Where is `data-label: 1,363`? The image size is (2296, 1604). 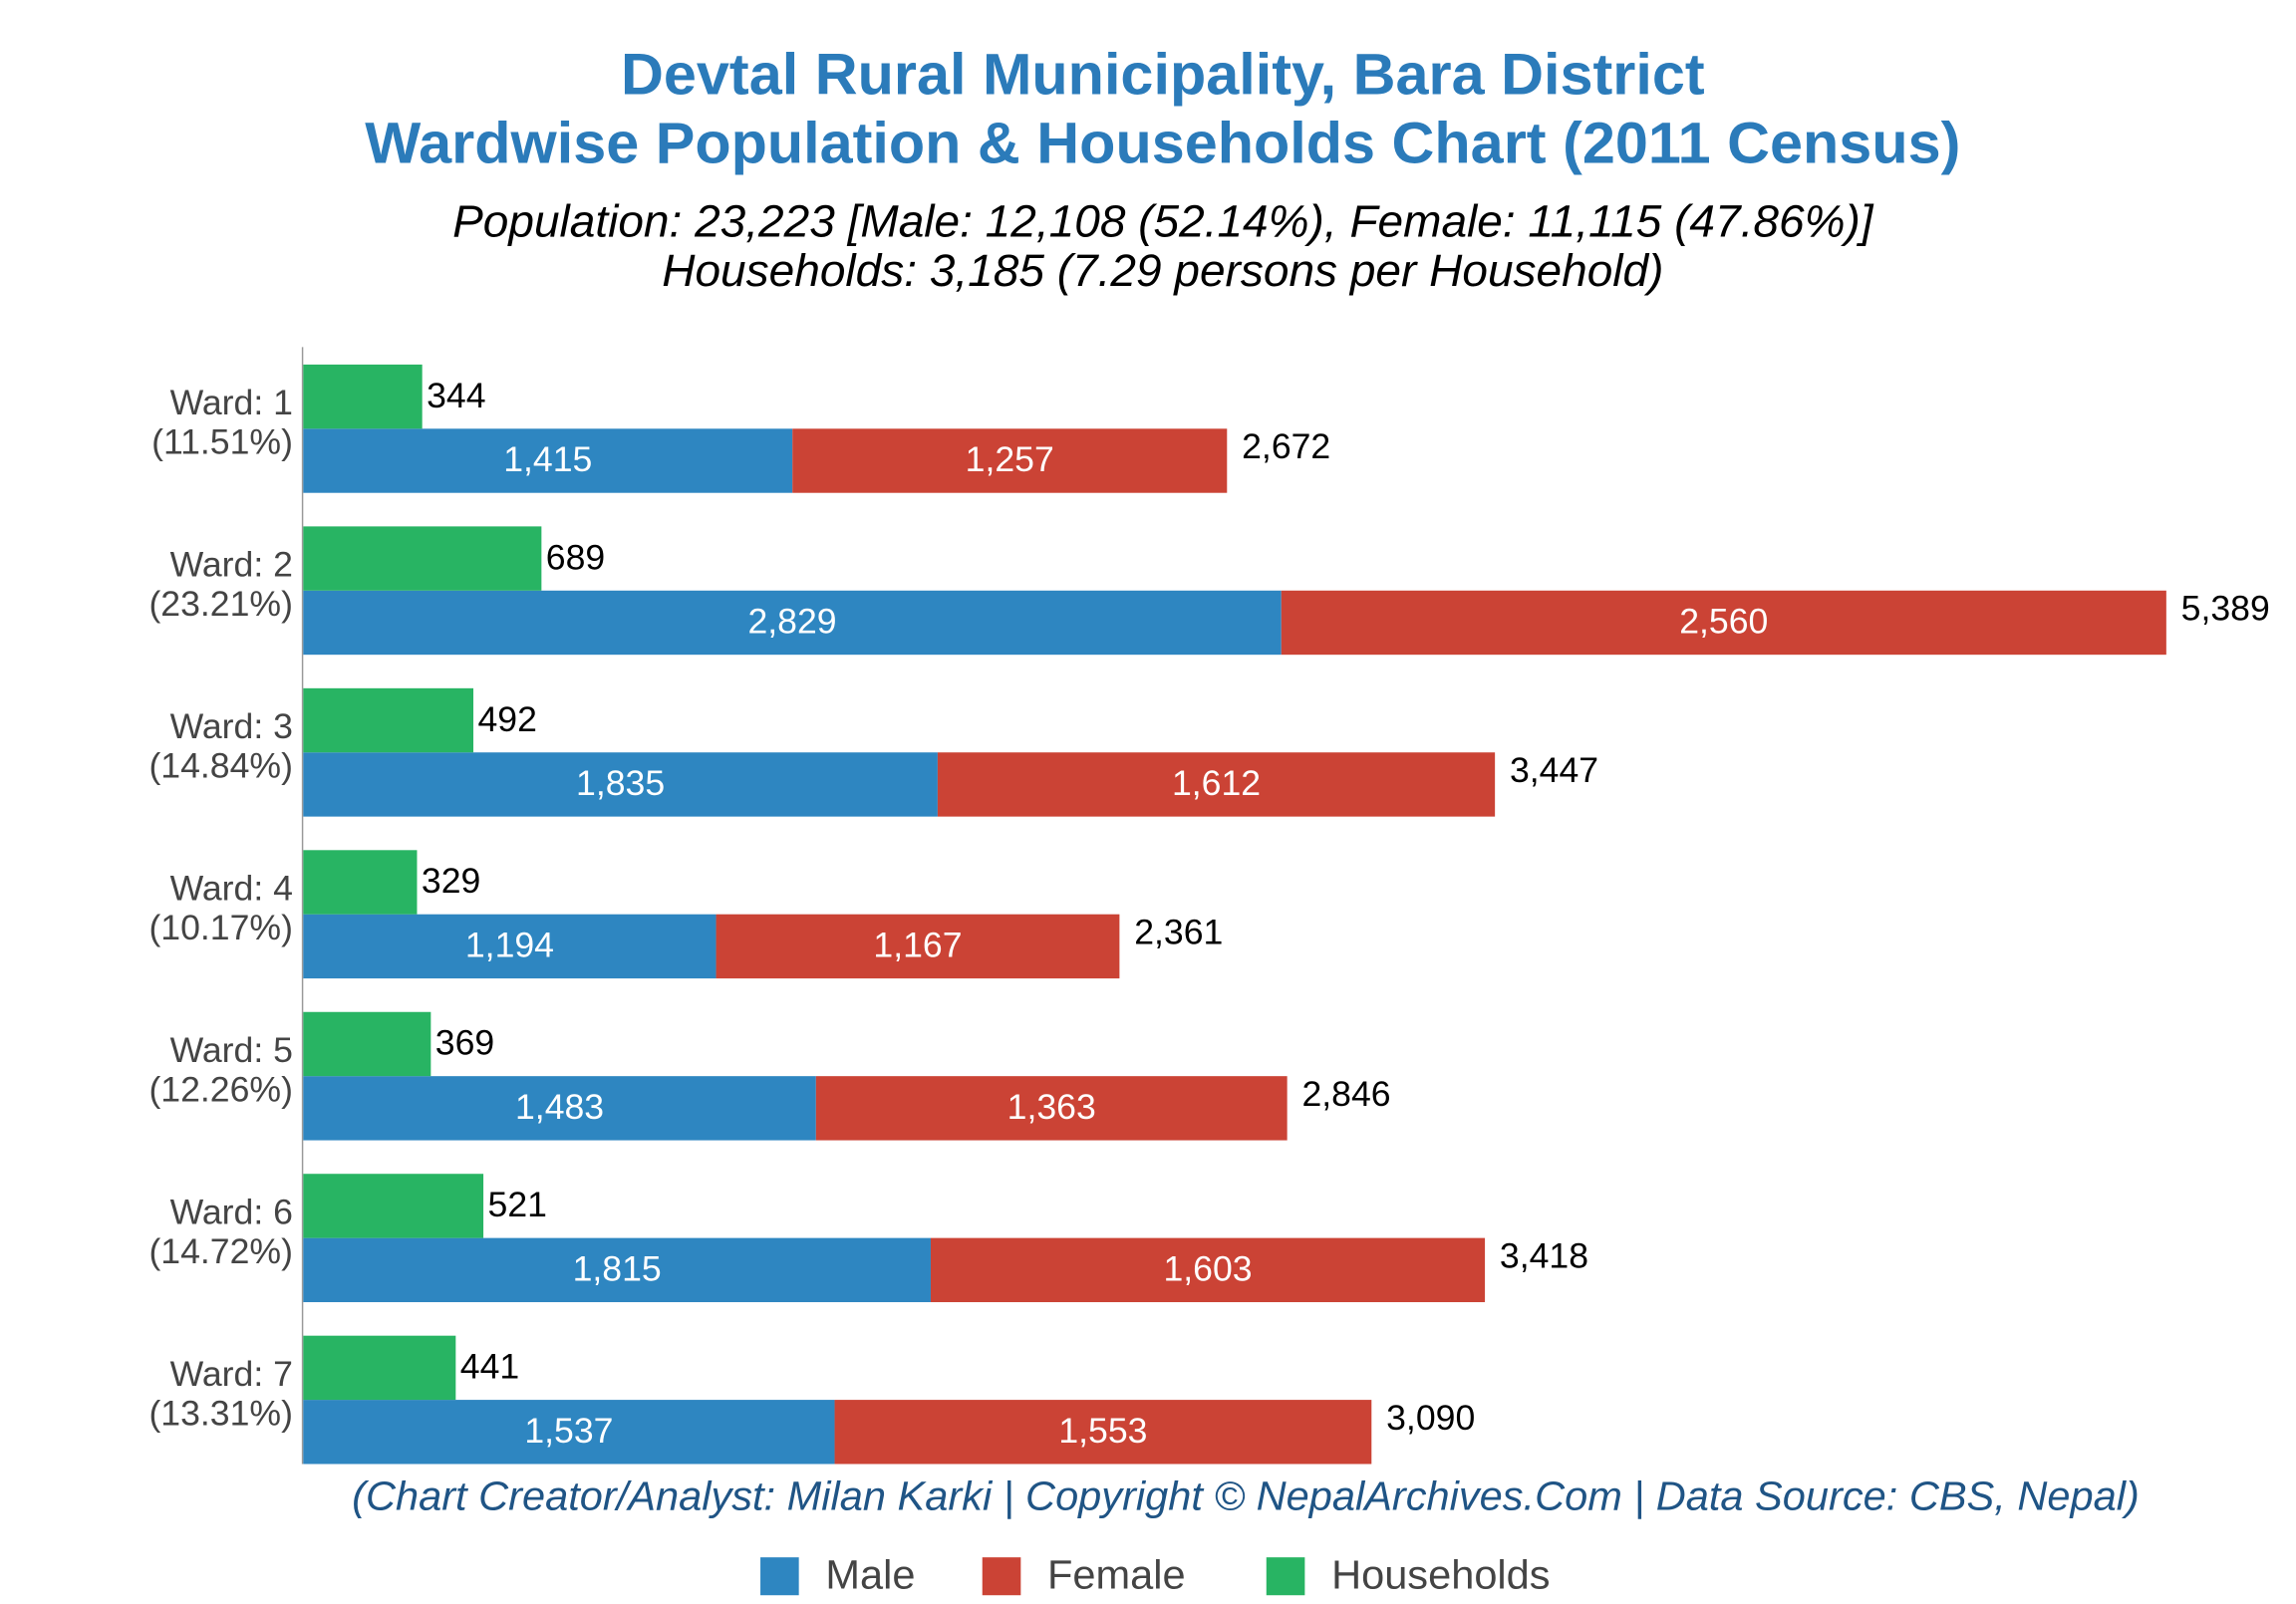 data-label: 1,363 is located at coordinates (1051, 1107).